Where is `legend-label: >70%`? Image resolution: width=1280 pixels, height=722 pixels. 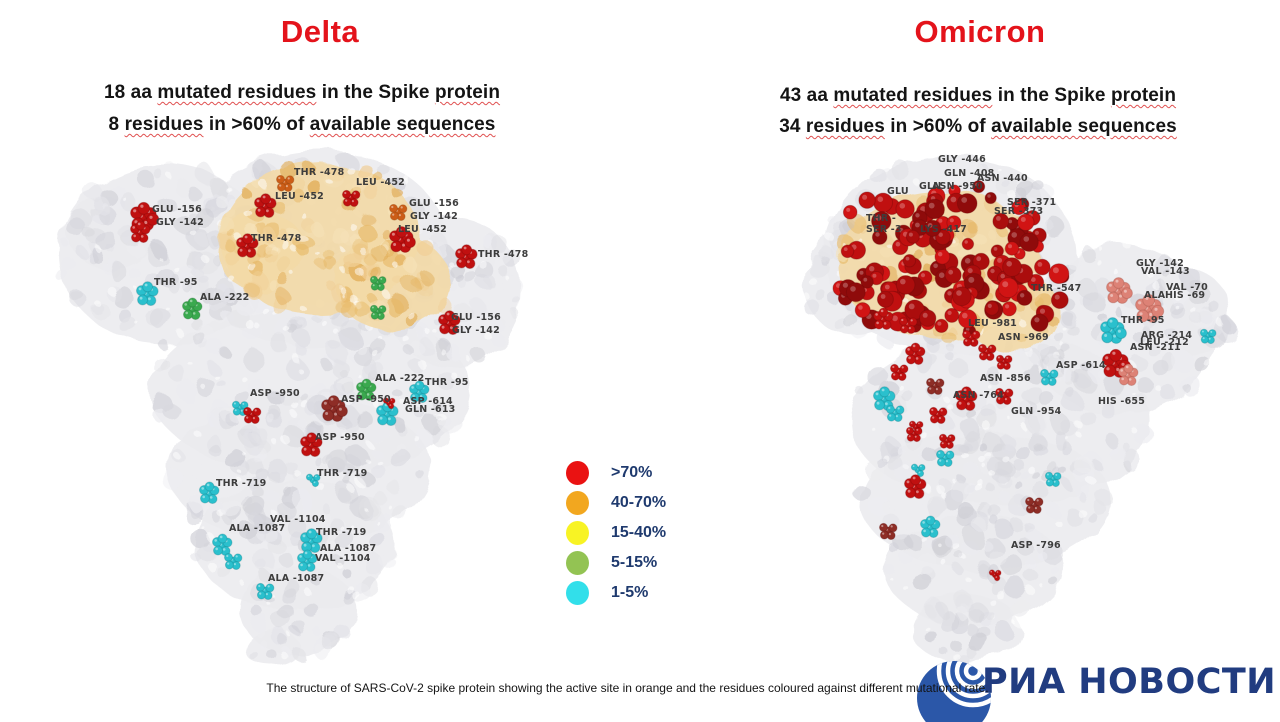 legend-label: >70% is located at coordinates (632, 472).